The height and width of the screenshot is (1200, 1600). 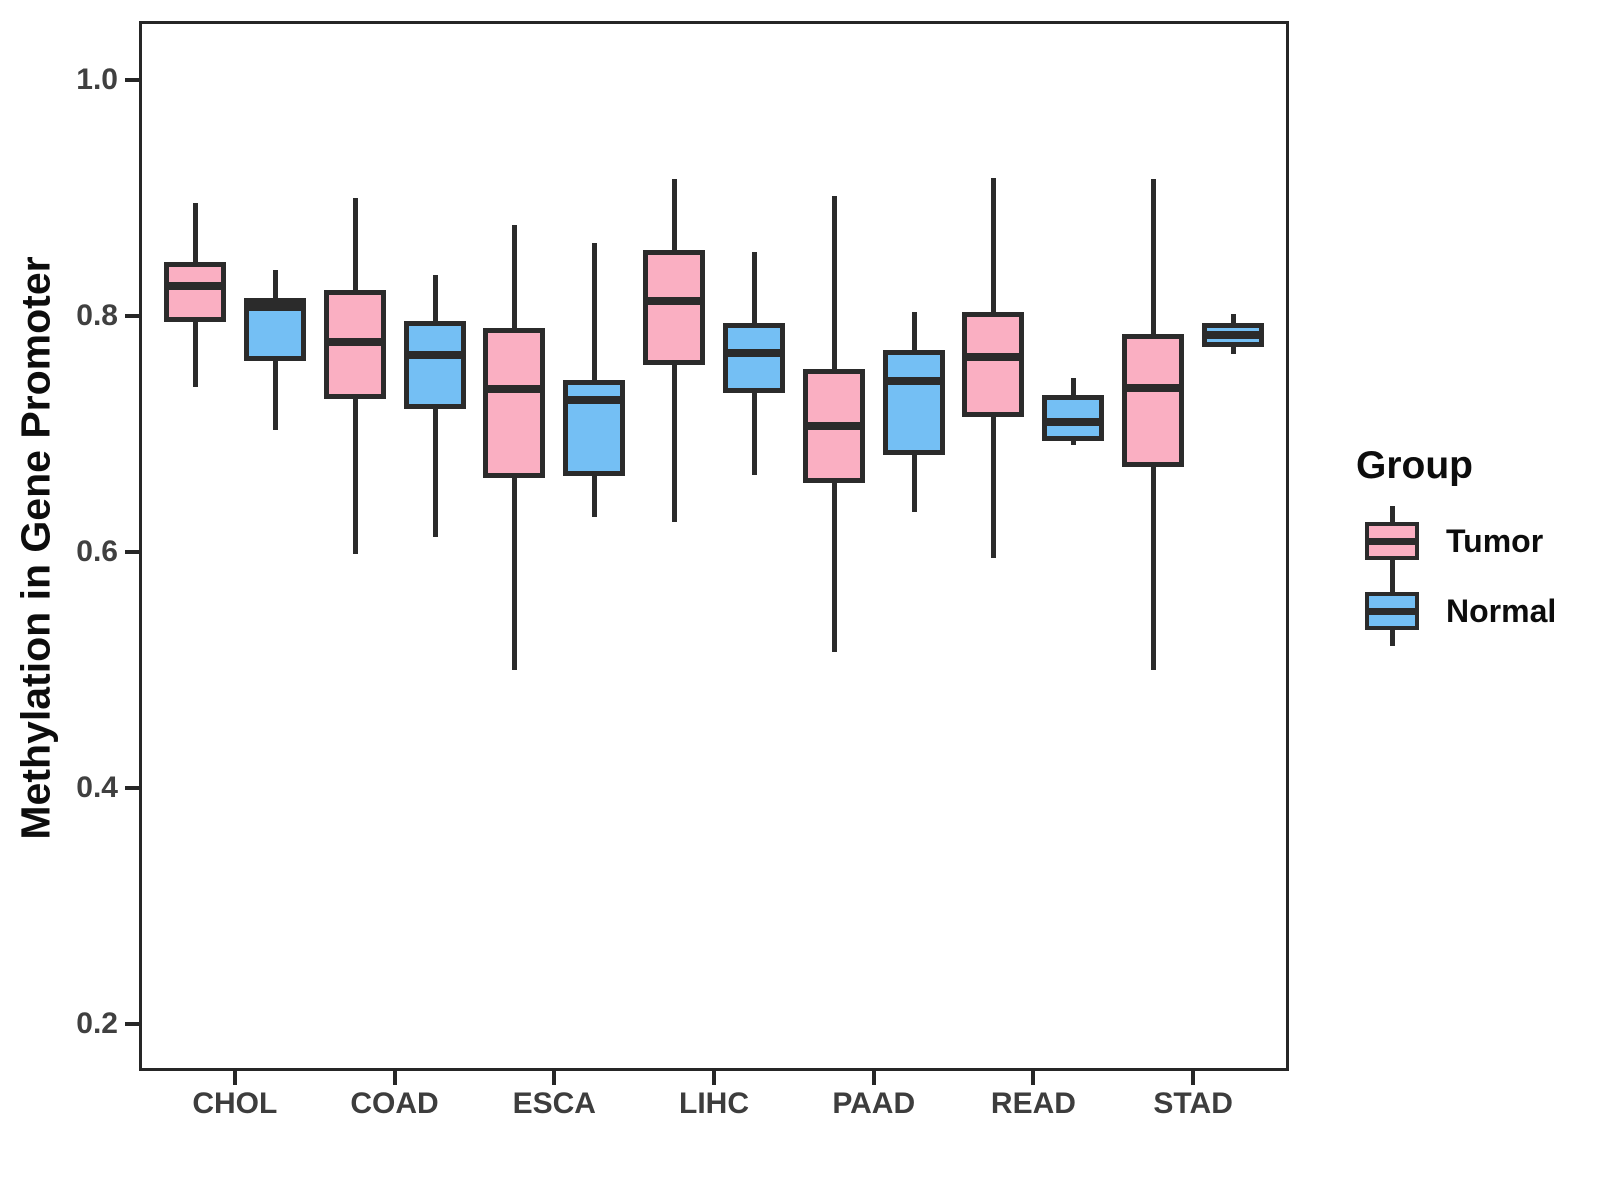 What do you see at coordinates (97, 787) in the screenshot?
I see `y-tick-label: 0.4` at bounding box center [97, 787].